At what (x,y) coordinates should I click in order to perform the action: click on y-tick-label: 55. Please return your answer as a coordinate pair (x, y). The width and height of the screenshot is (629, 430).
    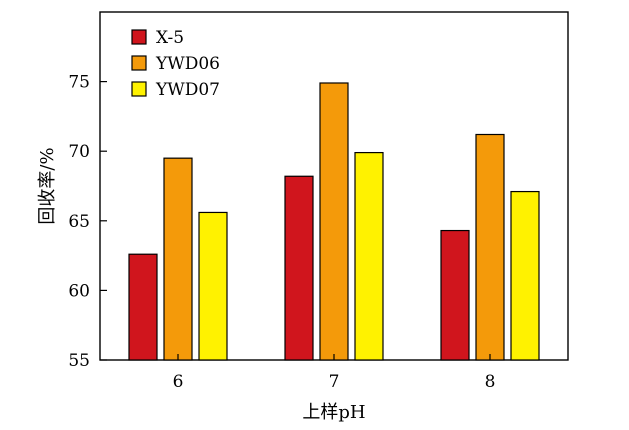
    Looking at the image, I should click on (79, 361).